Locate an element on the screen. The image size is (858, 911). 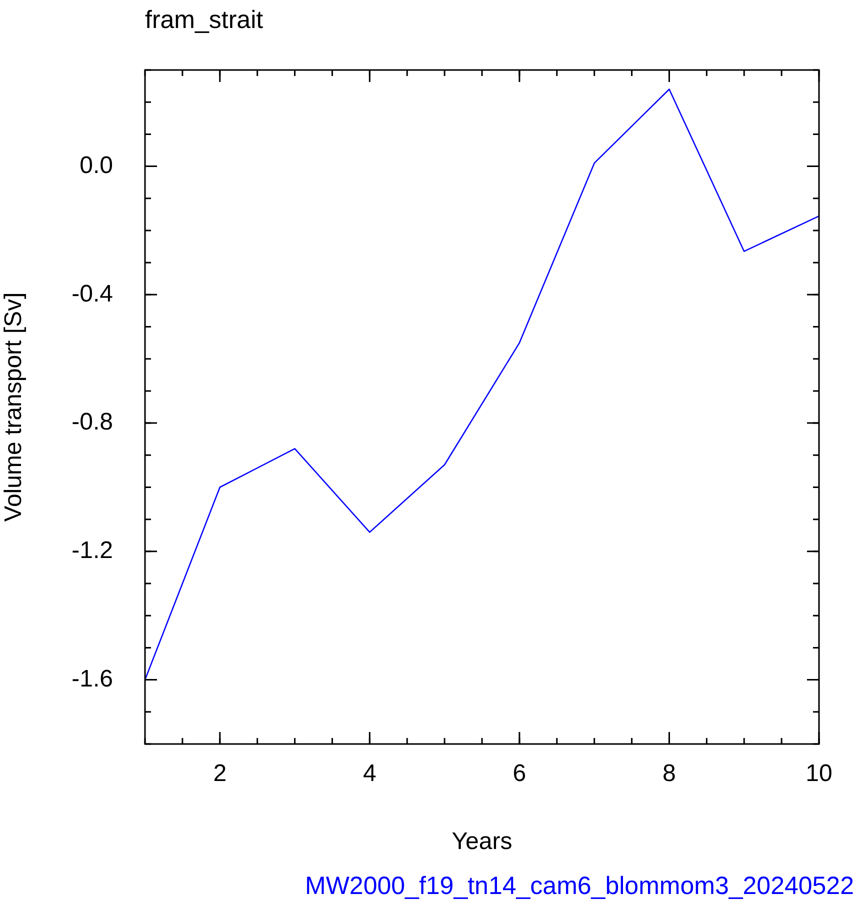
y-axis-title: Volume transport [Sv] is located at coordinates (14, 407).